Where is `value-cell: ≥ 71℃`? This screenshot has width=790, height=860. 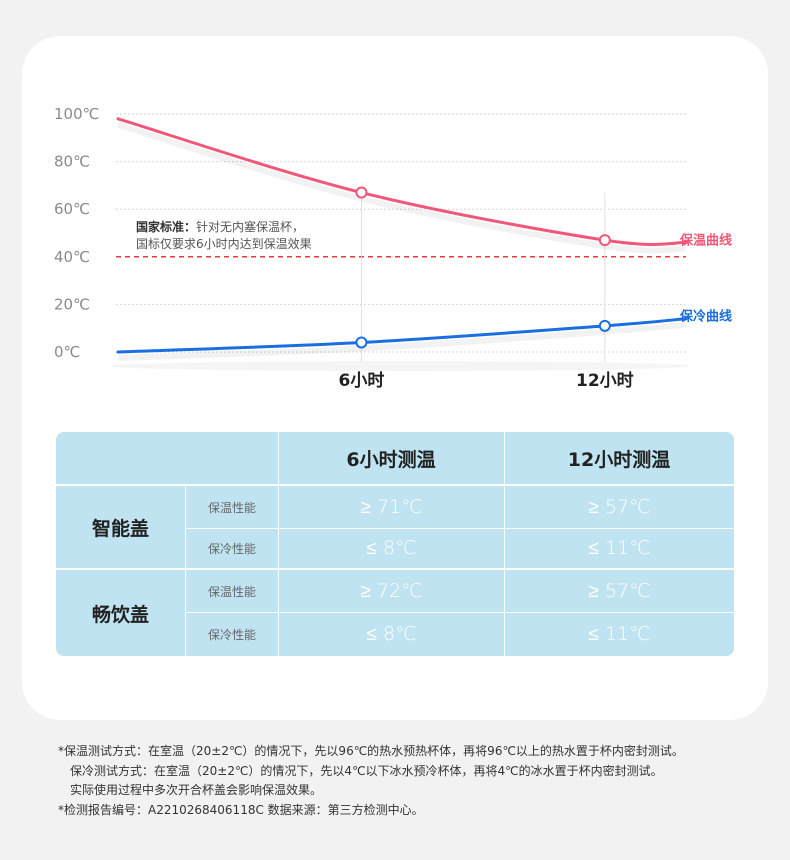 value-cell: ≥ 71℃ is located at coordinates (391, 506).